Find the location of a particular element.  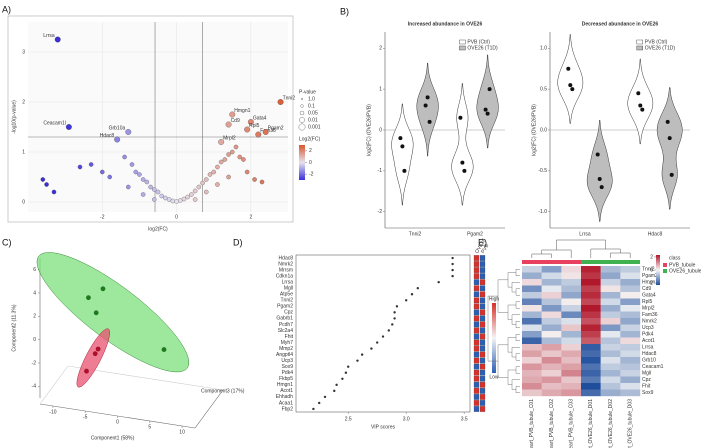

chart-title: Increased abundance in OVE26 is located at coordinates (445, 24).